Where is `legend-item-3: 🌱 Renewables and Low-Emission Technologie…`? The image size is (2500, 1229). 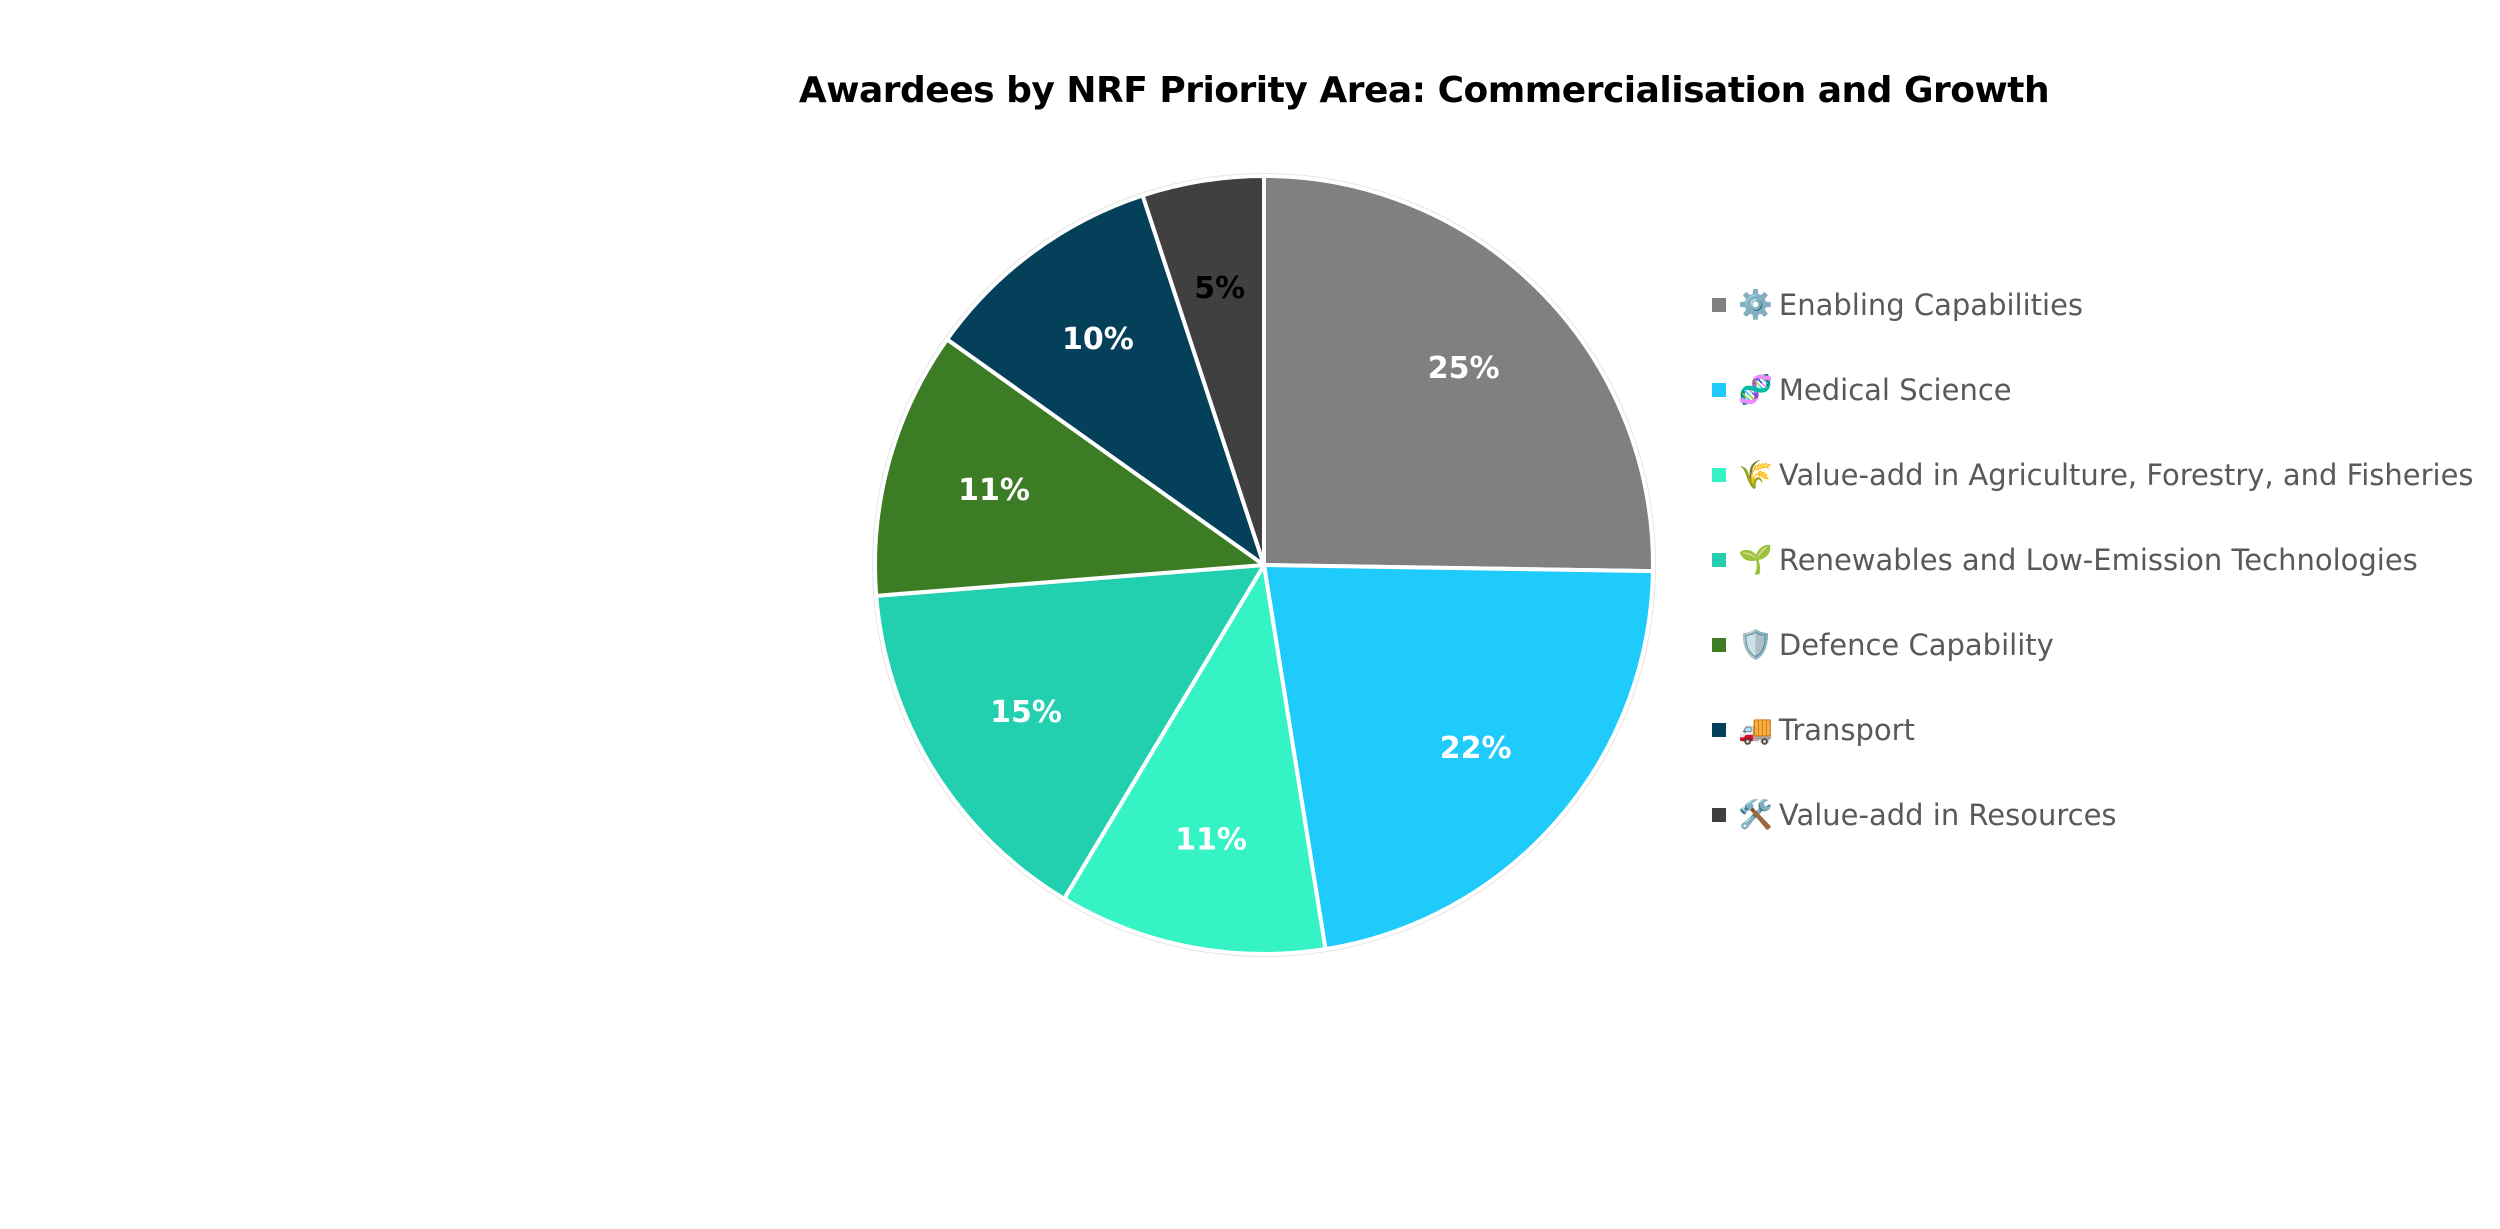 legend-item-3: 🌱 Renewables and Low-Emission Technologie… is located at coordinates (2093, 559).